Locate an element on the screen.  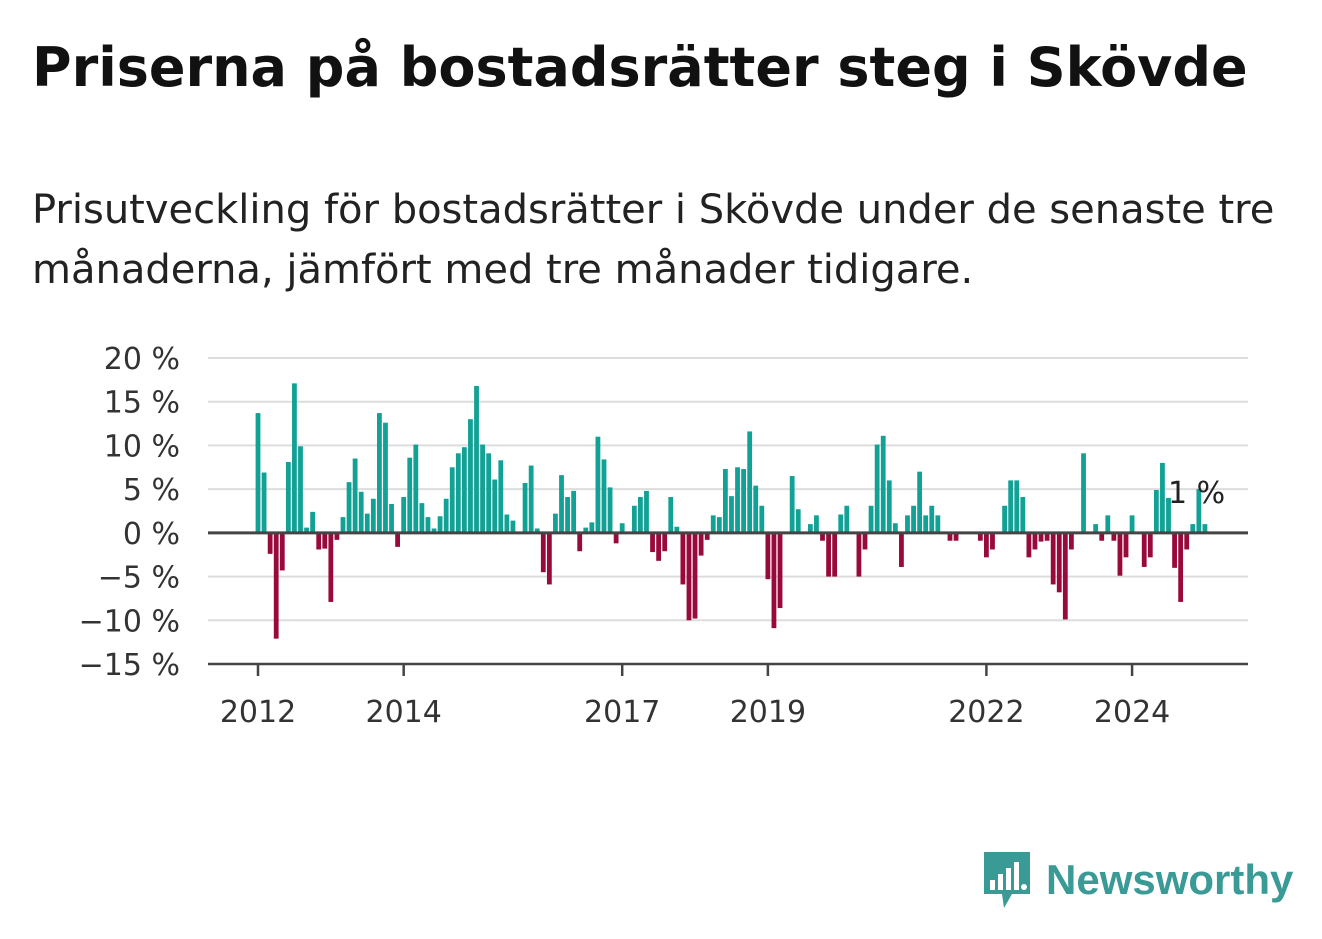
x-tick-label: 2022 is located at coordinates (986, 712).